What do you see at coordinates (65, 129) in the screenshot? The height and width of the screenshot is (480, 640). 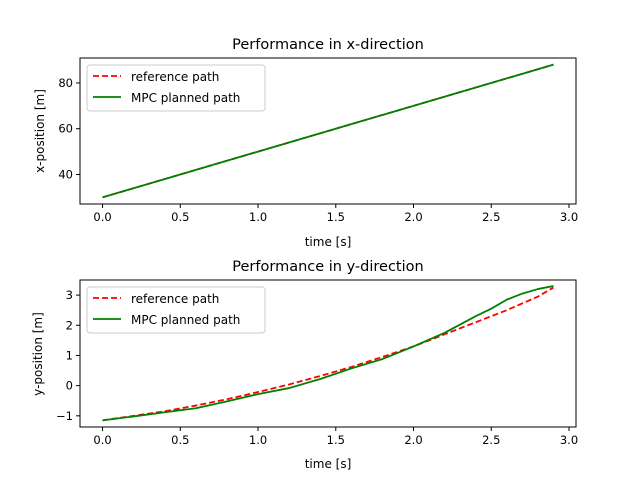 I see `y-tick-label: 60` at bounding box center [65, 129].